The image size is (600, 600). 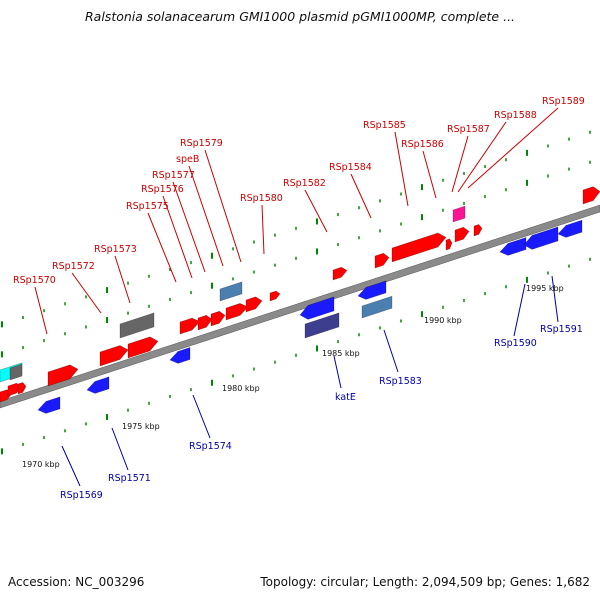 I want to click on kbp-tick-1995: 1995 kbp, so click(x=545, y=288).